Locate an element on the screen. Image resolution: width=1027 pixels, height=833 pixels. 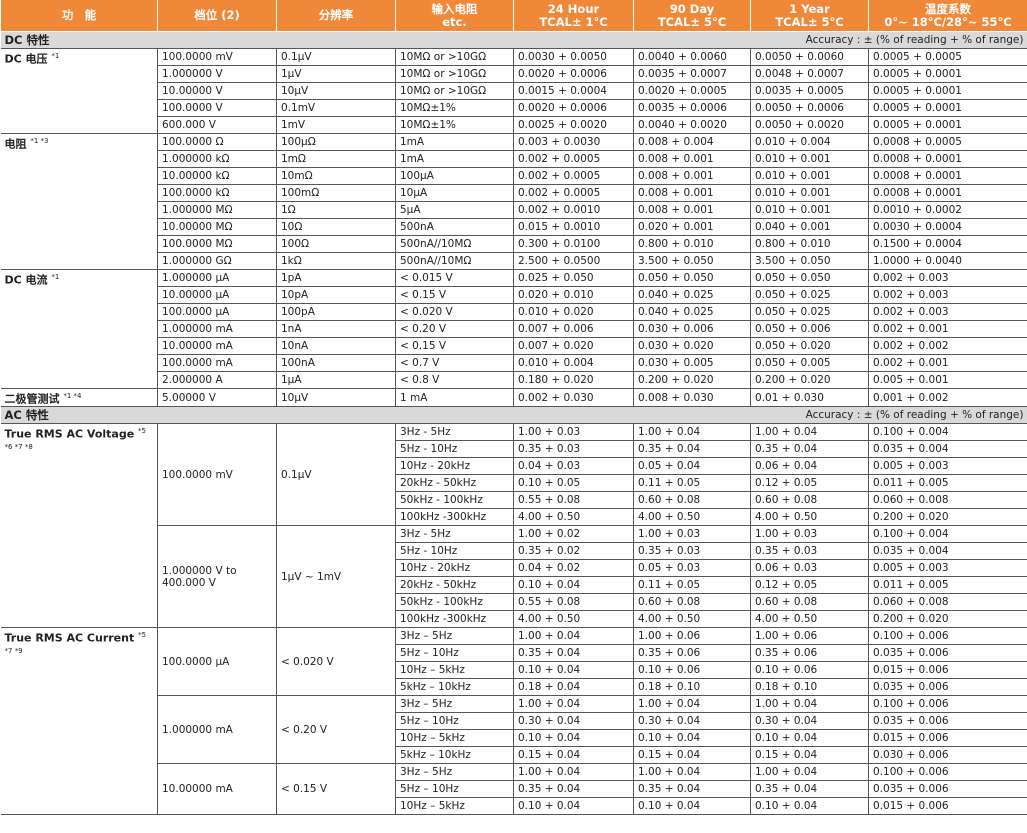
temp-coefficient: 0.0005 + 0.0001 is located at coordinates (947, 125).